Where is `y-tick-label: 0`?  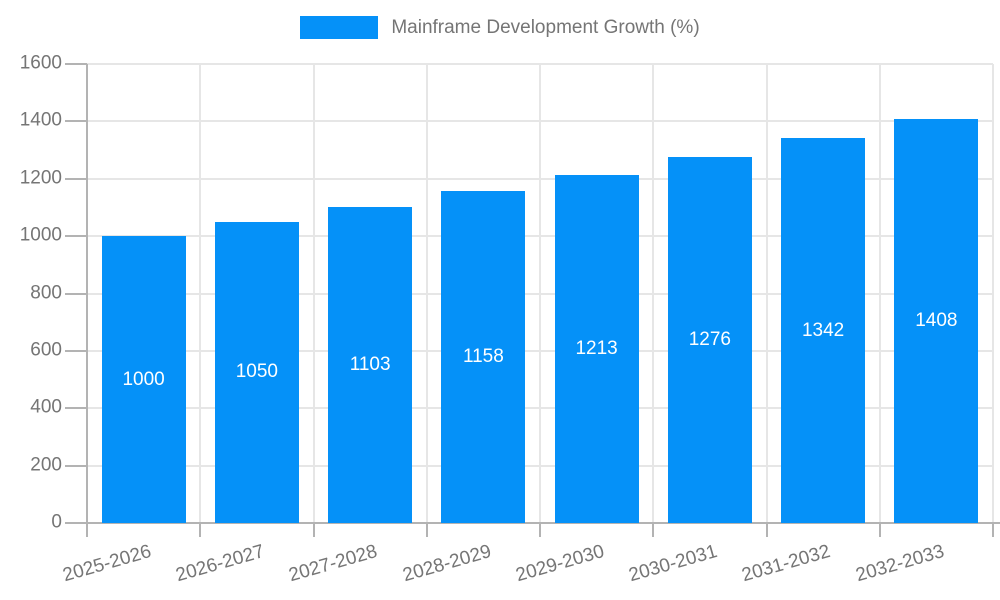 y-tick-label: 0 is located at coordinates (56, 522).